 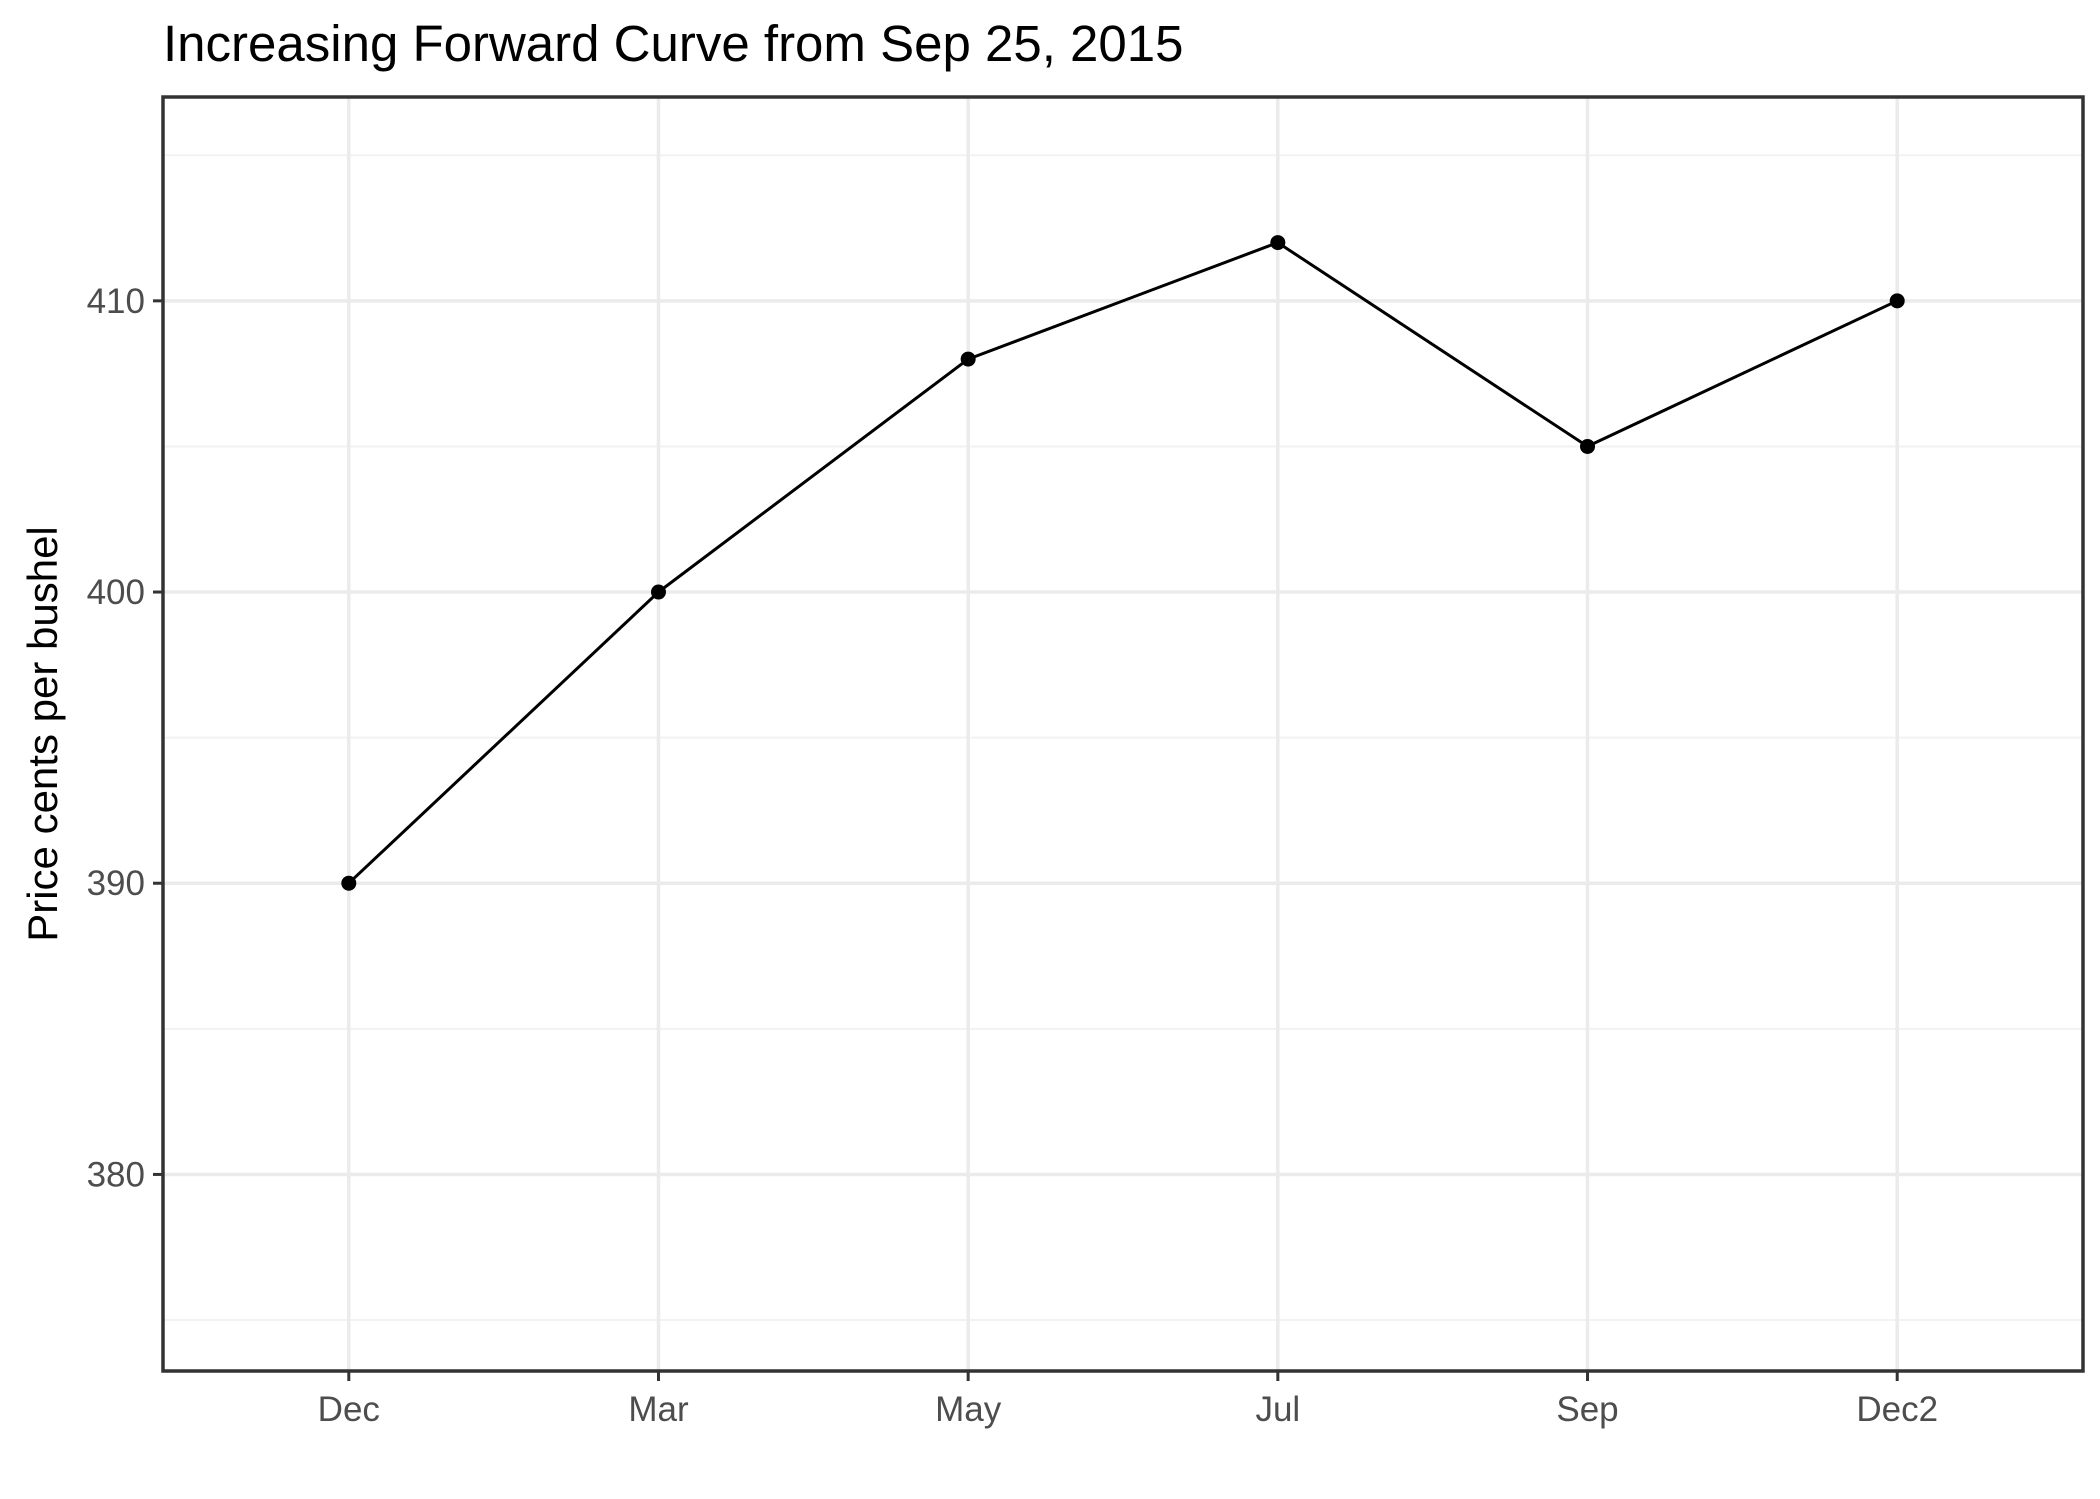 What do you see at coordinates (968, 1409) in the screenshot?
I see `x-tick-label-may: May` at bounding box center [968, 1409].